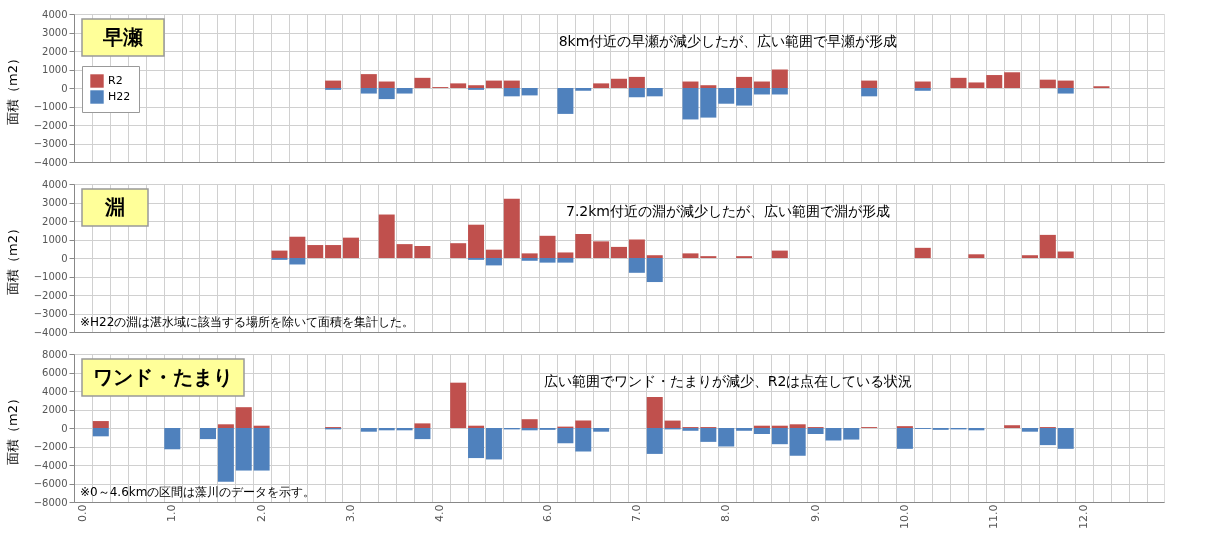 The height and width of the screenshot is (550, 1205). I want to click on y-tick-label: 0, so click(64, 88).